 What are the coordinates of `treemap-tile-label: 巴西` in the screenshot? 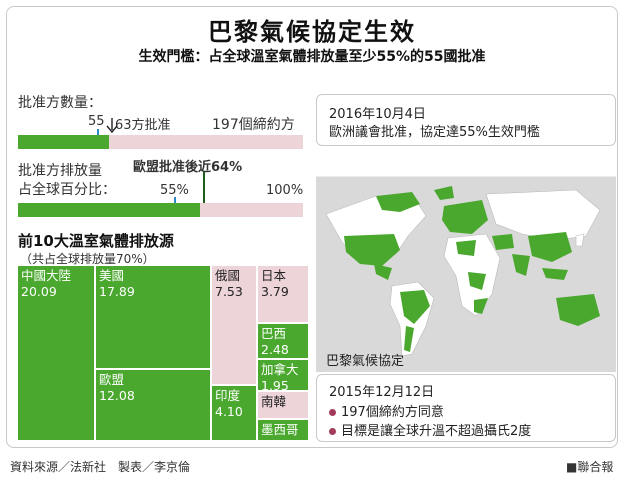 It's located at (274, 333).